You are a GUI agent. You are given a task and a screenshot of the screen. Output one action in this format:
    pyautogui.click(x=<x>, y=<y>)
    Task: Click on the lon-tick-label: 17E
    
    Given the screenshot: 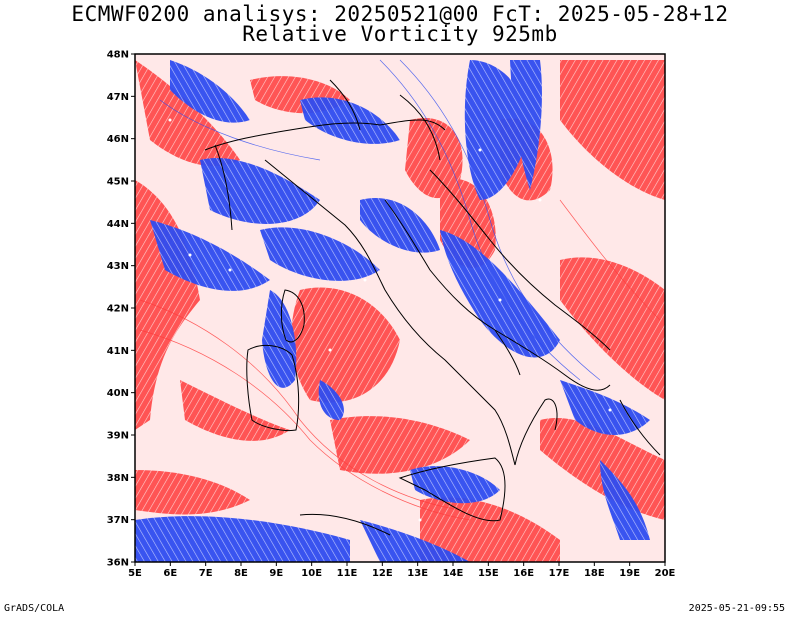 What is the action you would take?
    pyautogui.click(x=559, y=573)
    